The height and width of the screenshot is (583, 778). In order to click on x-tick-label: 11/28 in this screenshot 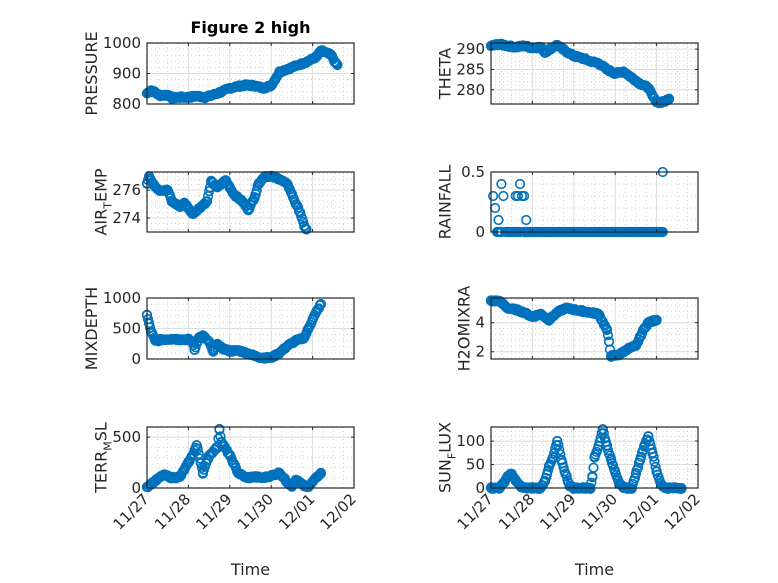, I will do `click(516, 511)`.